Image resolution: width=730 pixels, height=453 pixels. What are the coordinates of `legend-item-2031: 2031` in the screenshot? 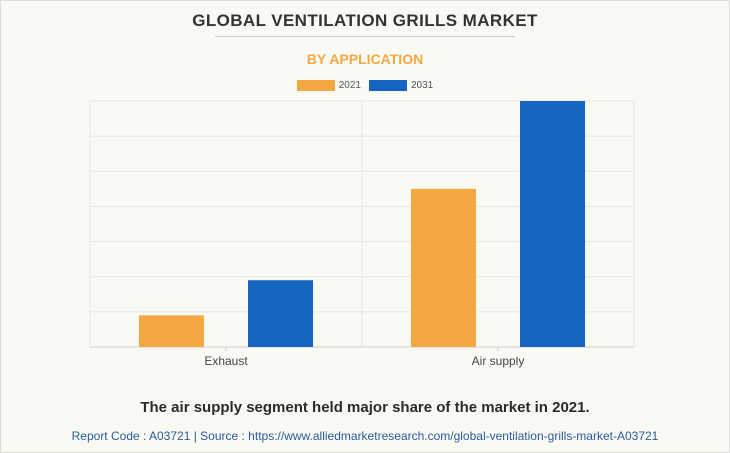 It's located at (401, 85).